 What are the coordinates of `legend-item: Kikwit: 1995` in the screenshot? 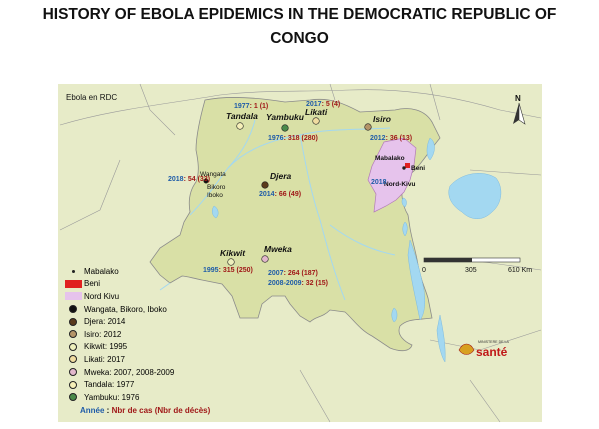 It's located at (118, 347).